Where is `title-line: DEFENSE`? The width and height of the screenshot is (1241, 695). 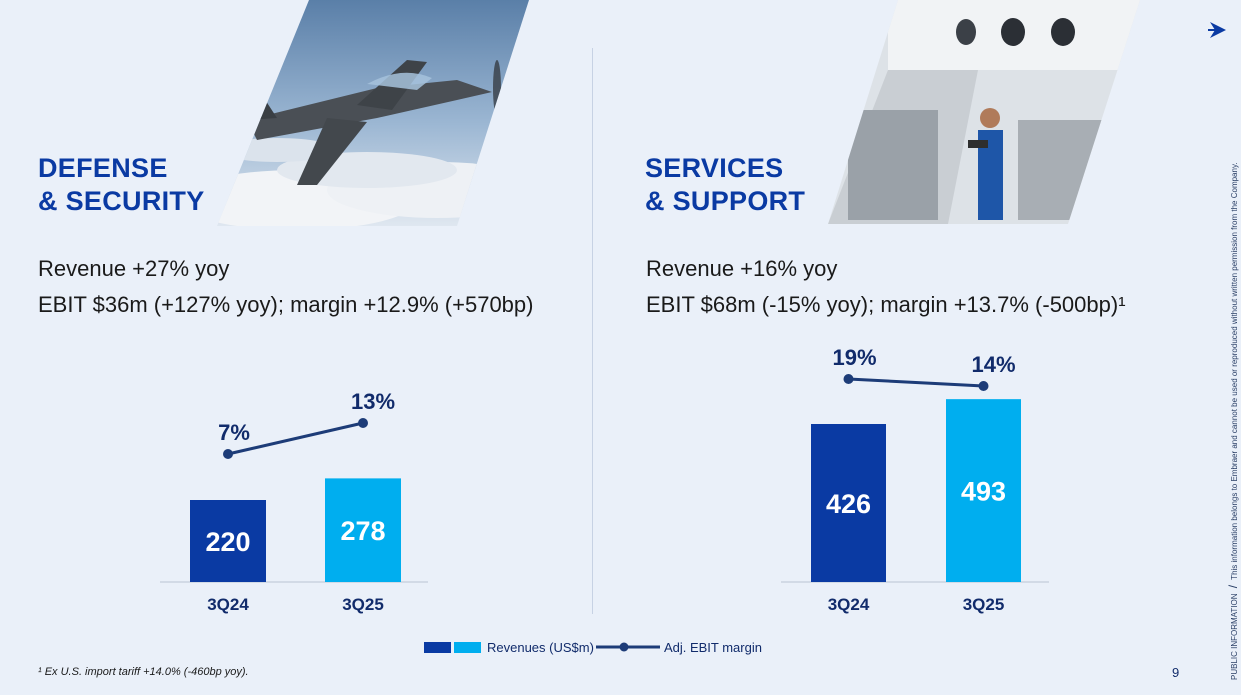 title-line: DEFENSE is located at coordinates (103, 168).